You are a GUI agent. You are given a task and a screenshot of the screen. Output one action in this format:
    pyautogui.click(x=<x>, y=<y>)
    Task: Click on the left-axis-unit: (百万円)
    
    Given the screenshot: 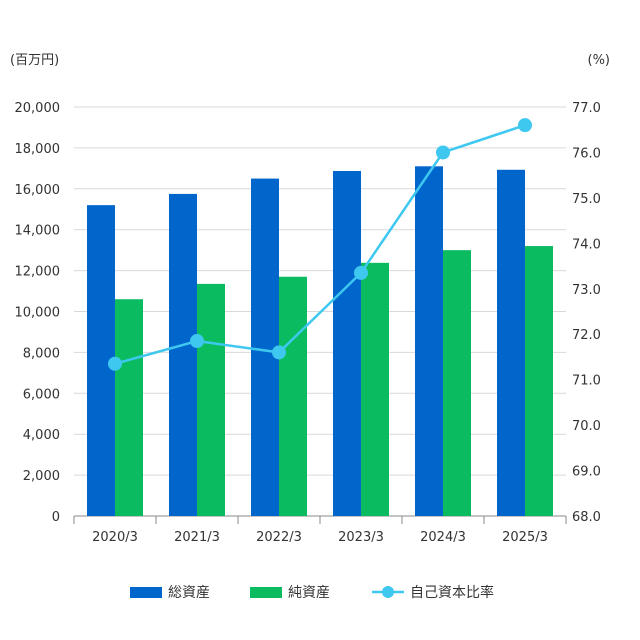 What is the action you would take?
    pyautogui.click(x=34, y=60)
    